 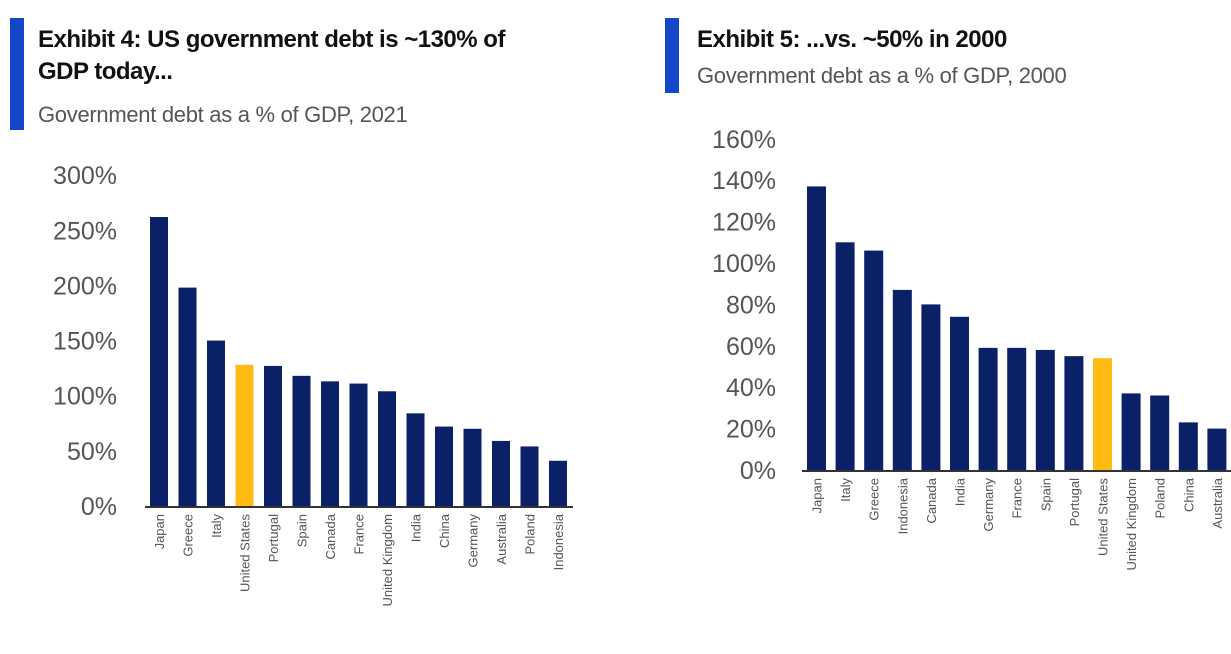 I want to click on exhibit-4-bar-india, so click(x=415, y=459).